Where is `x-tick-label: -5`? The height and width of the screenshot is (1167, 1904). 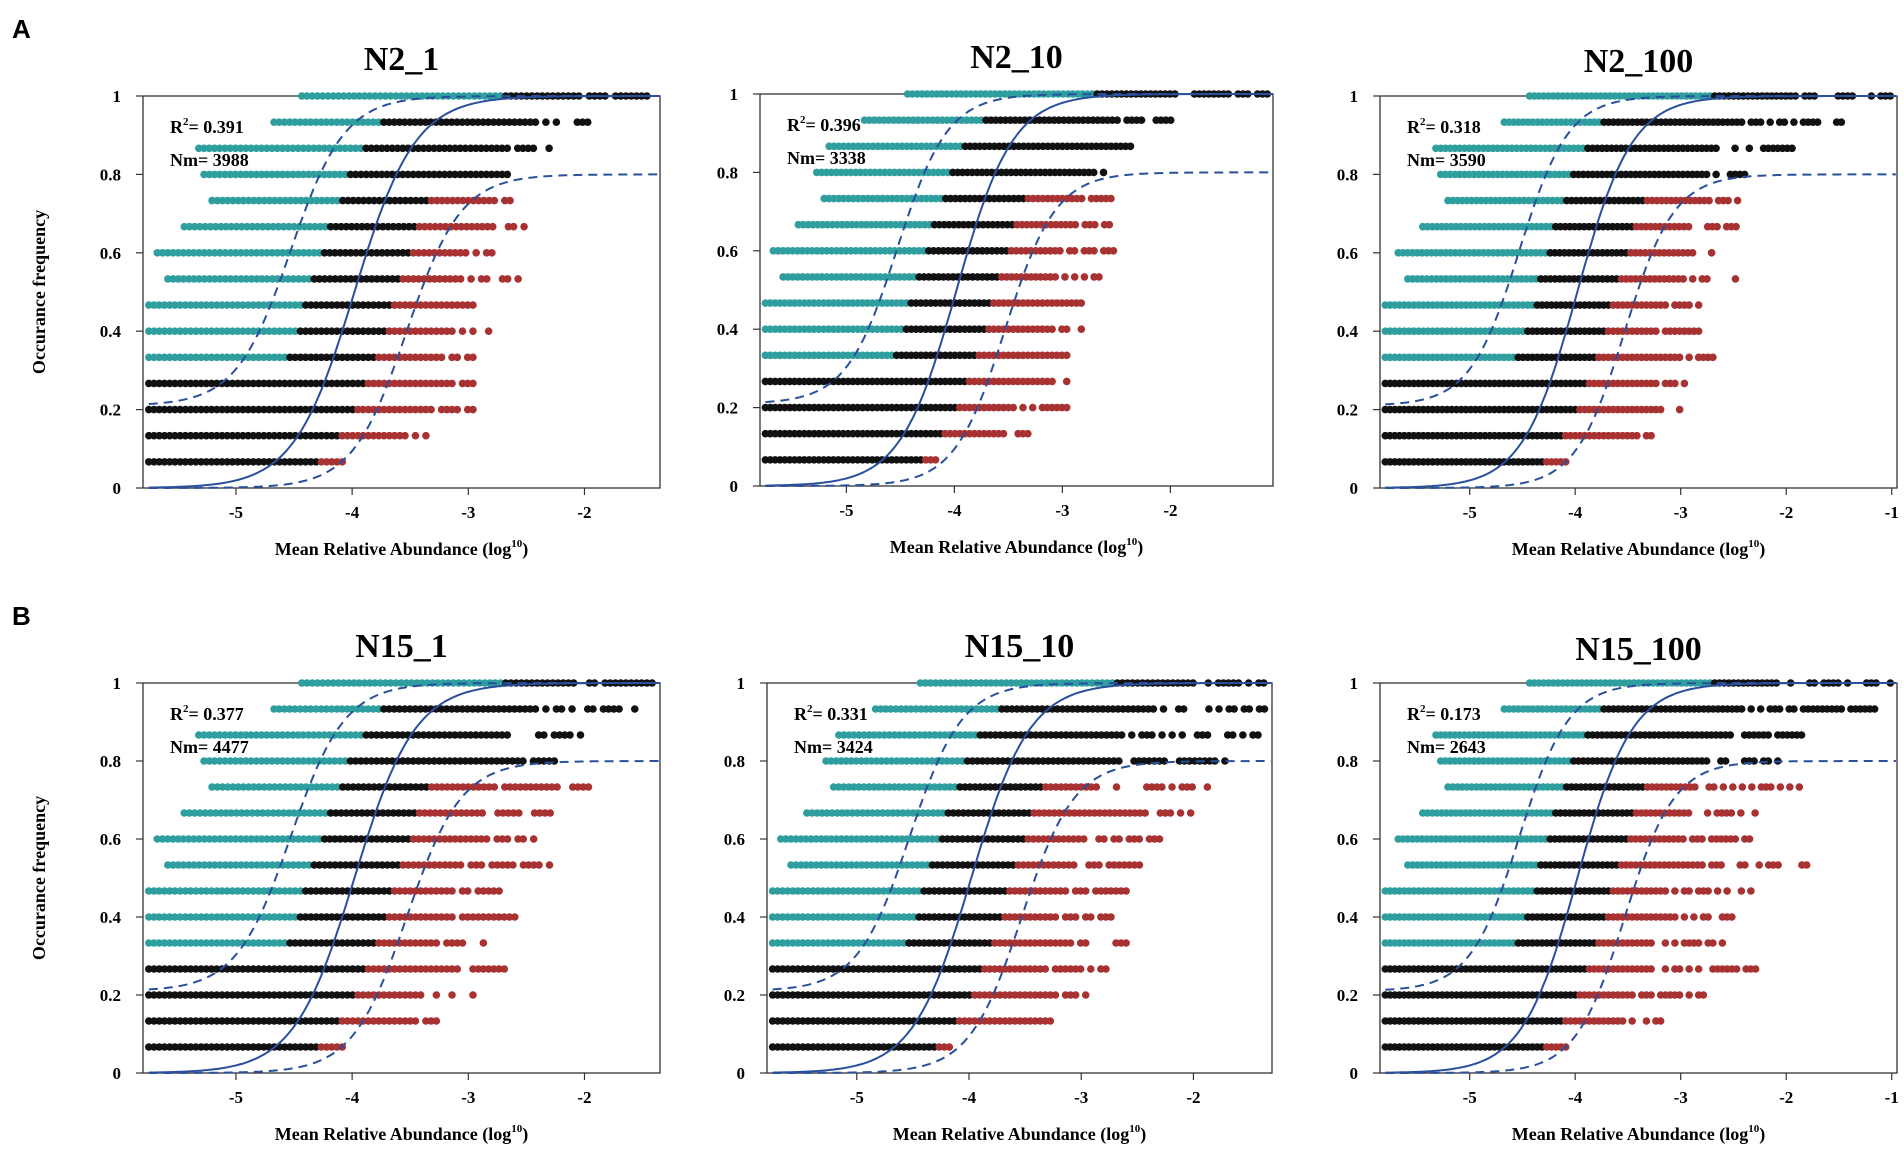
x-tick-label: -5 is located at coordinates (1470, 512).